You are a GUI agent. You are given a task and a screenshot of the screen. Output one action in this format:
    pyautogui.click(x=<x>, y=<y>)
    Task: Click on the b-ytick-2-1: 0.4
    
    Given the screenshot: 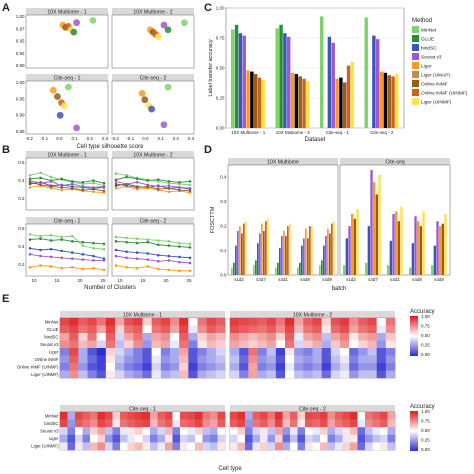 What is the action you would take?
    pyautogui.click(x=21, y=246)
    